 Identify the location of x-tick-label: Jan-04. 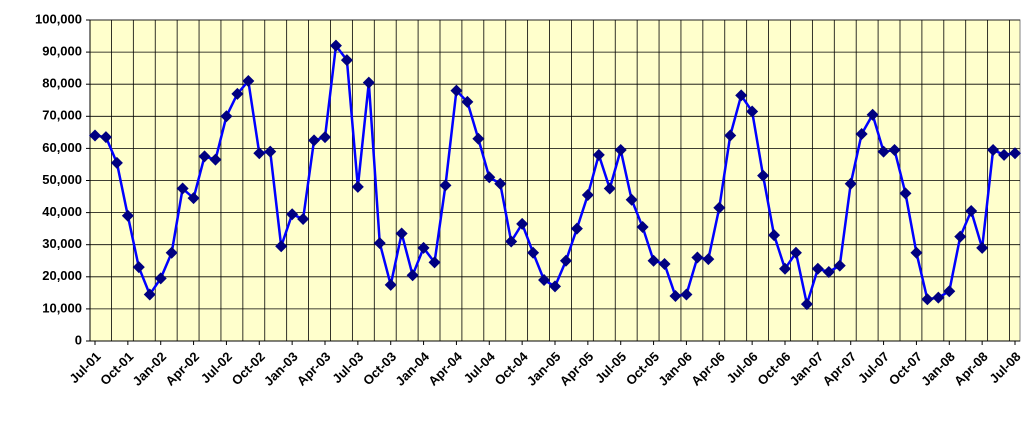
(412, 368).